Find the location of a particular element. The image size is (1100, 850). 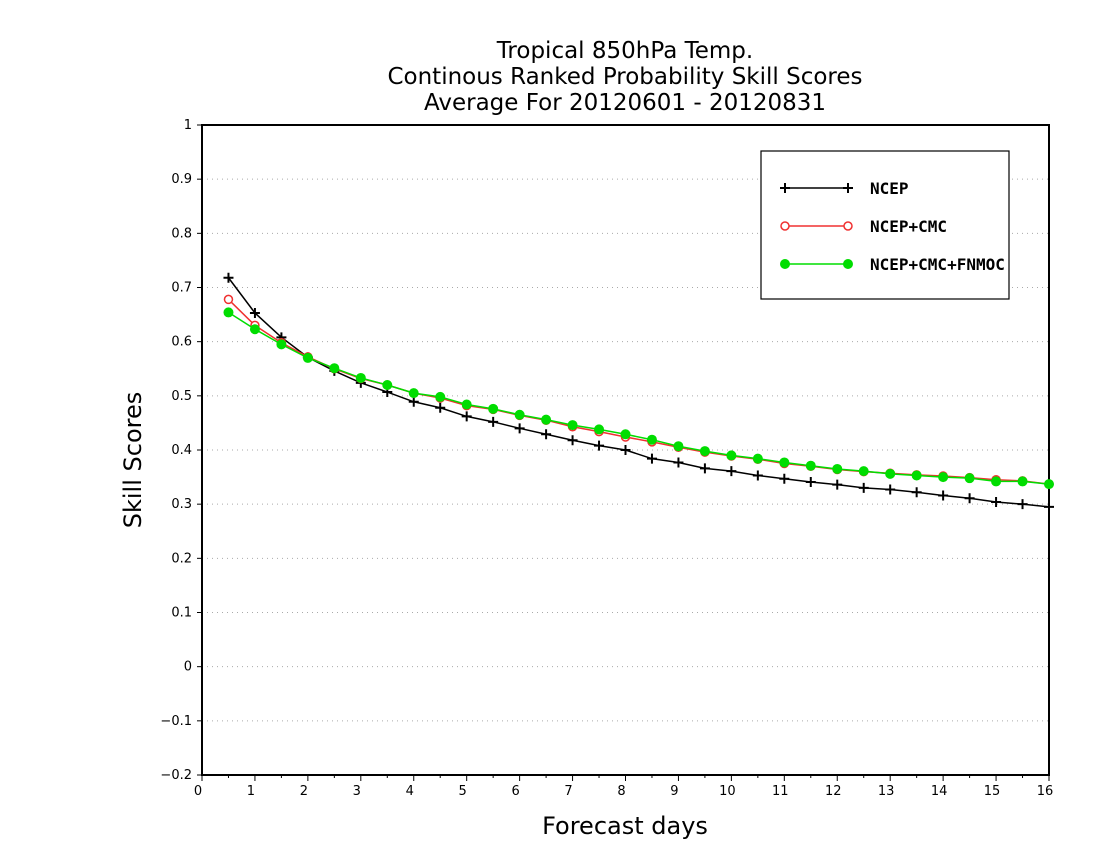

legend-entry: NCEP+CMC is located at coordinates (863, 226).